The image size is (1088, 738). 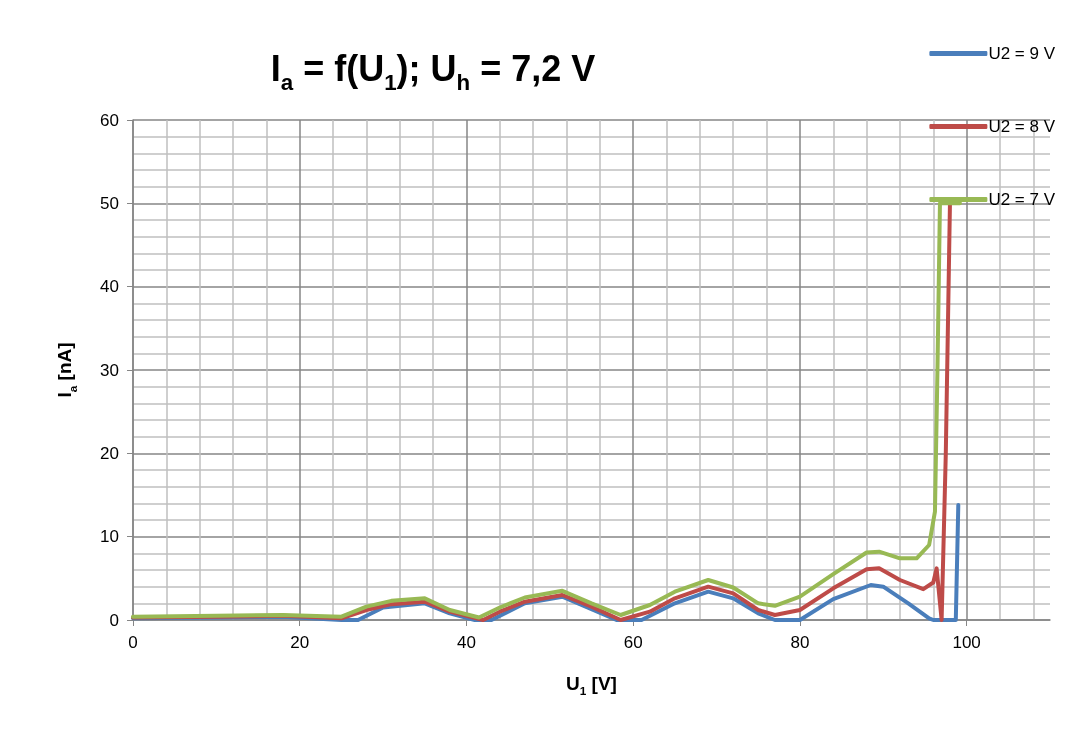 I want to click on y-tick-label: 30, so click(x=109, y=370).